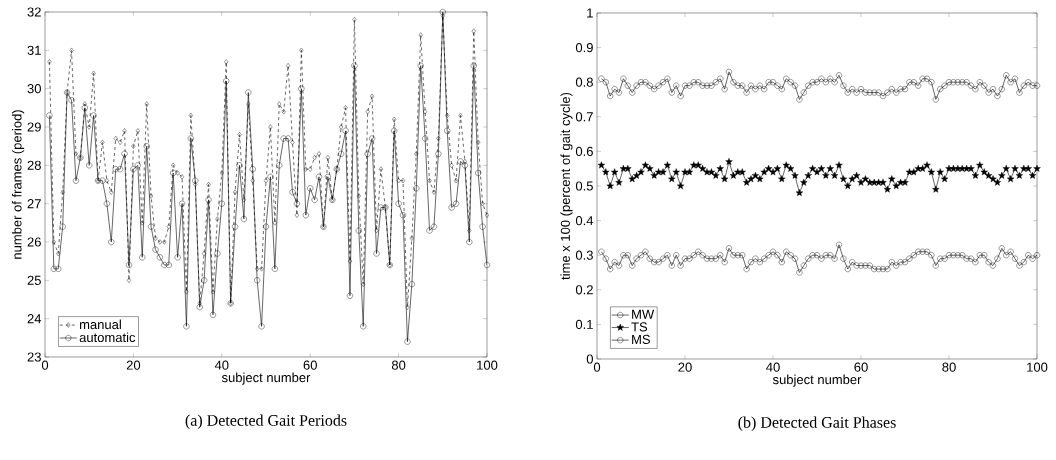 This screenshot has width=1056, height=460. What do you see at coordinates (584, 290) in the screenshot?
I see `y-tick-label: 0.2` at bounding box center [584, 290].